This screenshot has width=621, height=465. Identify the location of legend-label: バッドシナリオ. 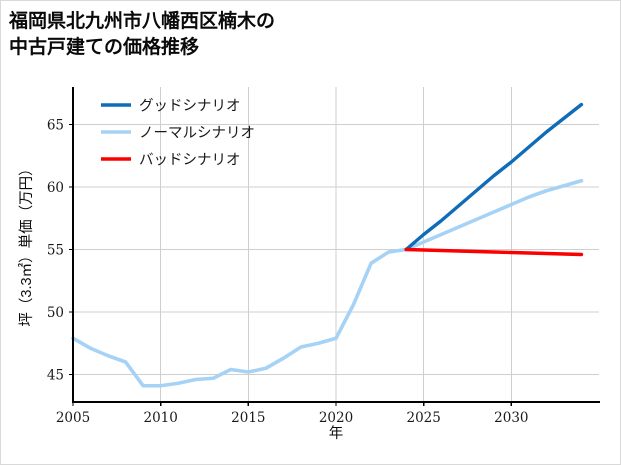
(190, 161).